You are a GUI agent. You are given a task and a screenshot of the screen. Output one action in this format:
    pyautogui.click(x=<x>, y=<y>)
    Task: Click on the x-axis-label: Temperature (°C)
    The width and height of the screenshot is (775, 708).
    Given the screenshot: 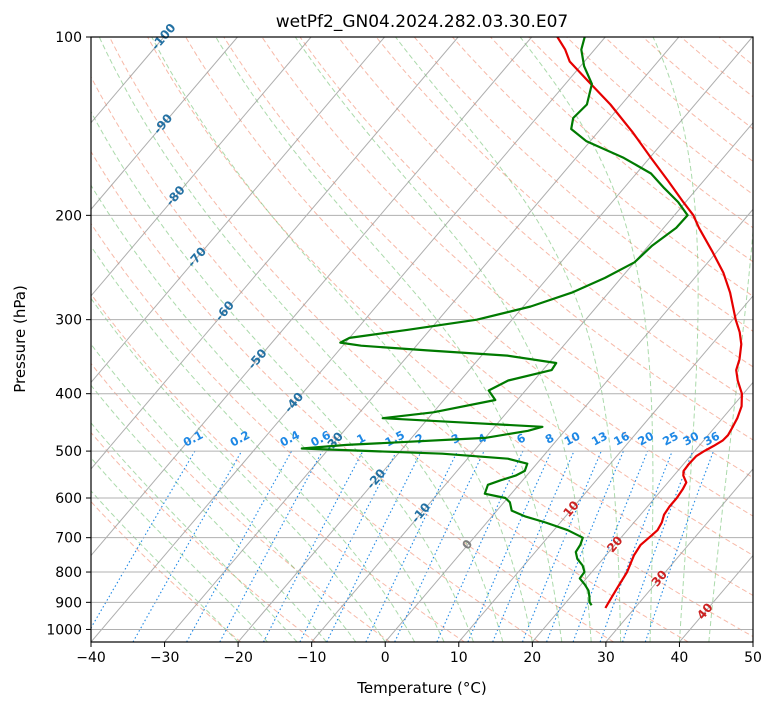 What is the action you would take?
    pyautogui.click(x=421, y=688)
    